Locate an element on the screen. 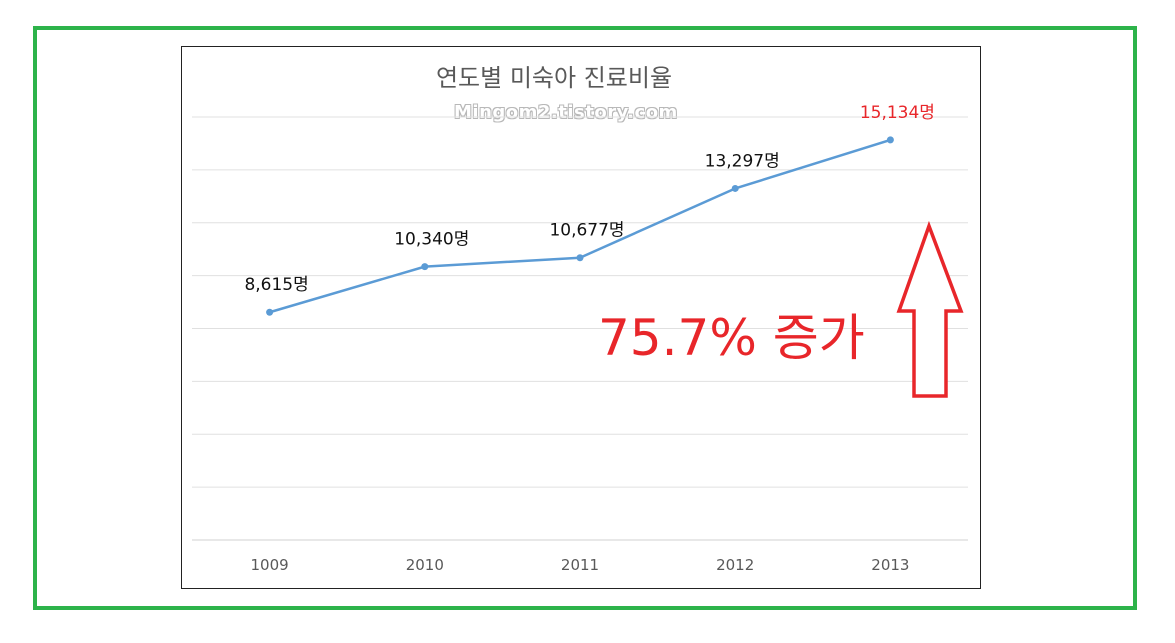 This screenshot has height=643, width=1175. x-tick-label: 1009 is located at coordinates (270, 565).